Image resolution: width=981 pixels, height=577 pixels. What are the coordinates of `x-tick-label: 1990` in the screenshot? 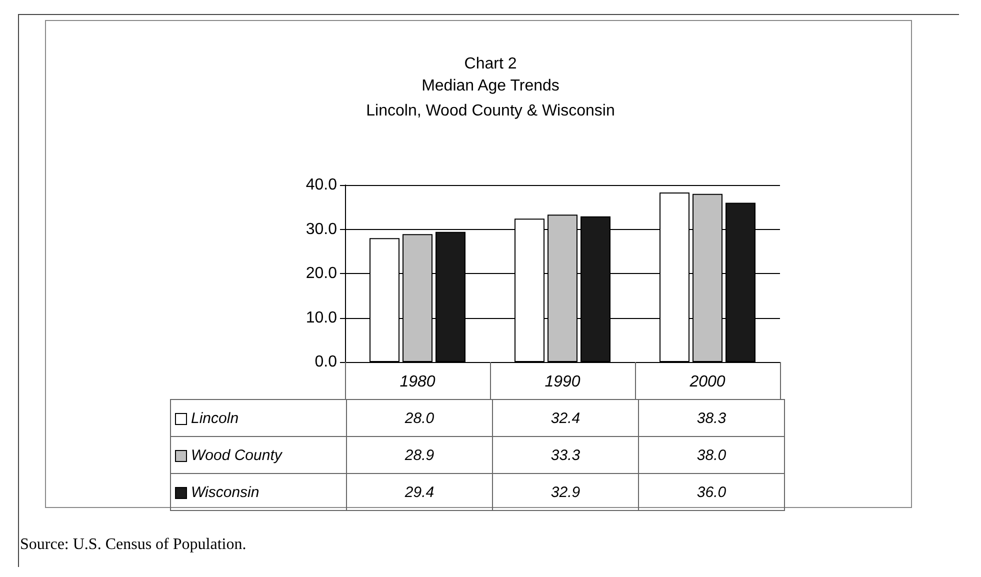 It's located at (562, 382).